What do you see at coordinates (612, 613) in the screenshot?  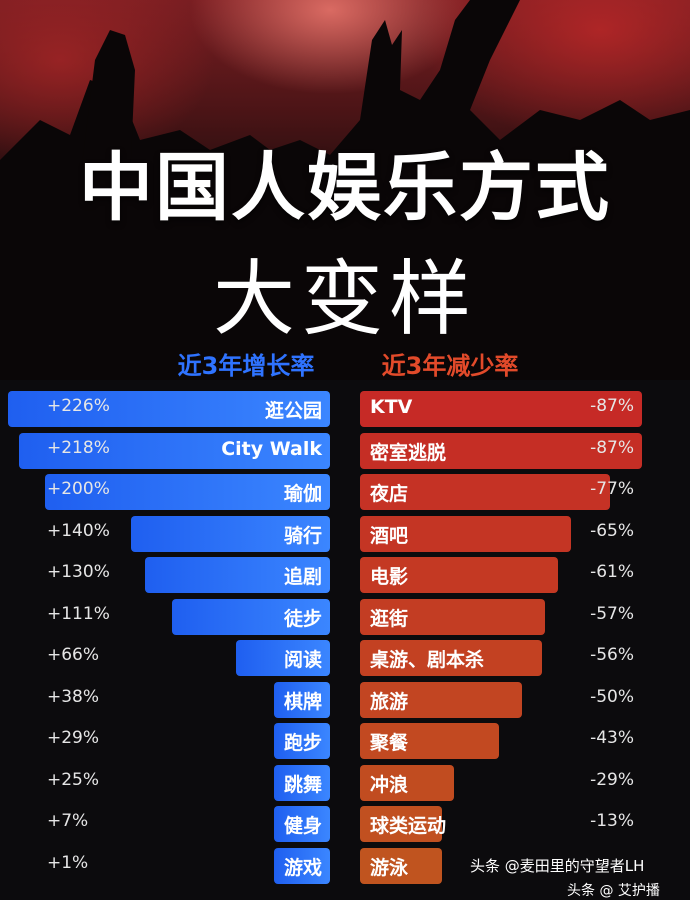 I see `decline-value-label: -57%` at bounding box center [612, 613].